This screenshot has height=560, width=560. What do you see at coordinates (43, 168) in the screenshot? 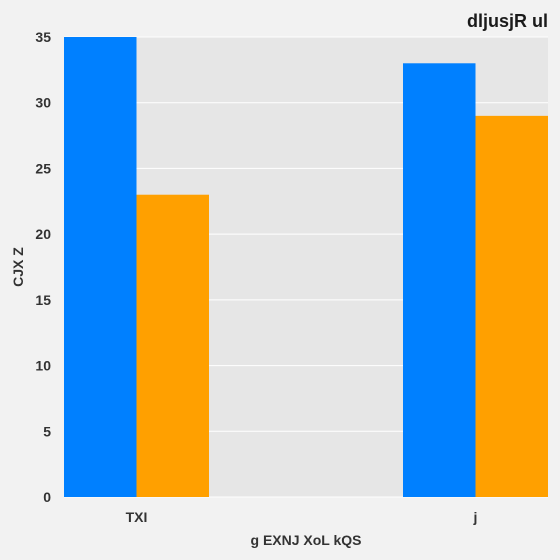
I see `y-tick-label: 25` at bounding box center [43, 168].